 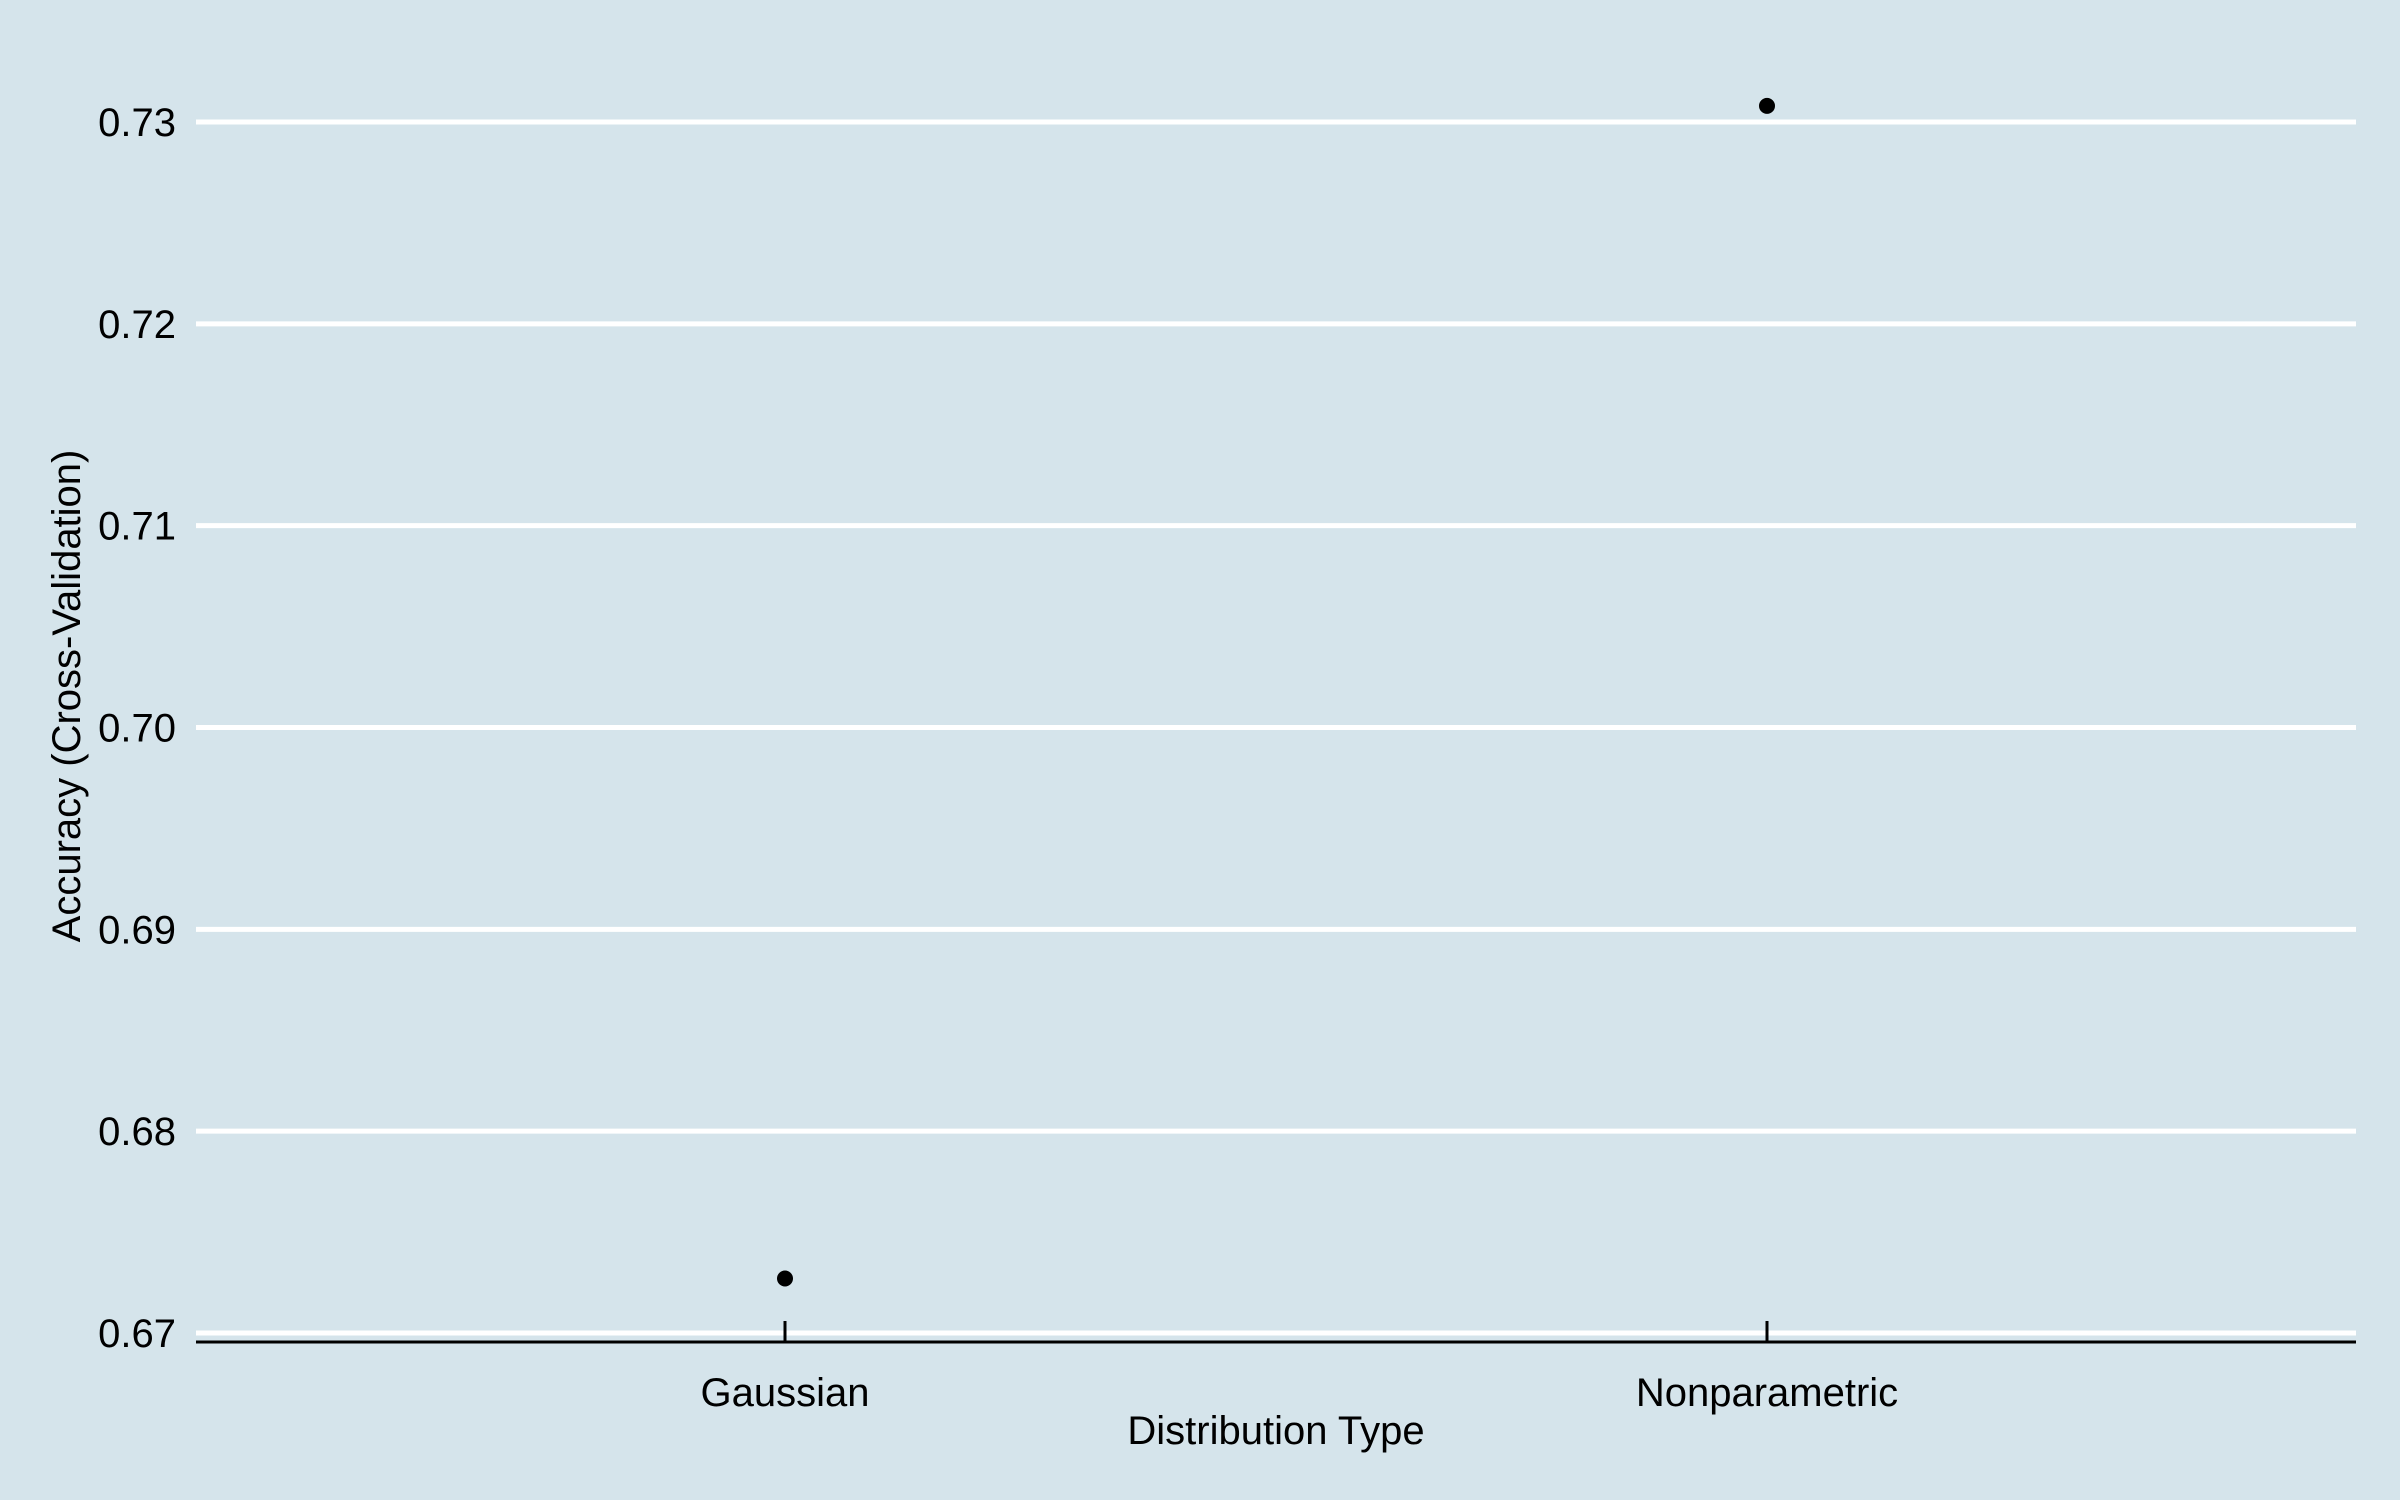 What do you see at coordinates (1275, 1431) in the screenshot?
I see `x-axis-title: Distribution Type` at bounding box center [1275, 1431].